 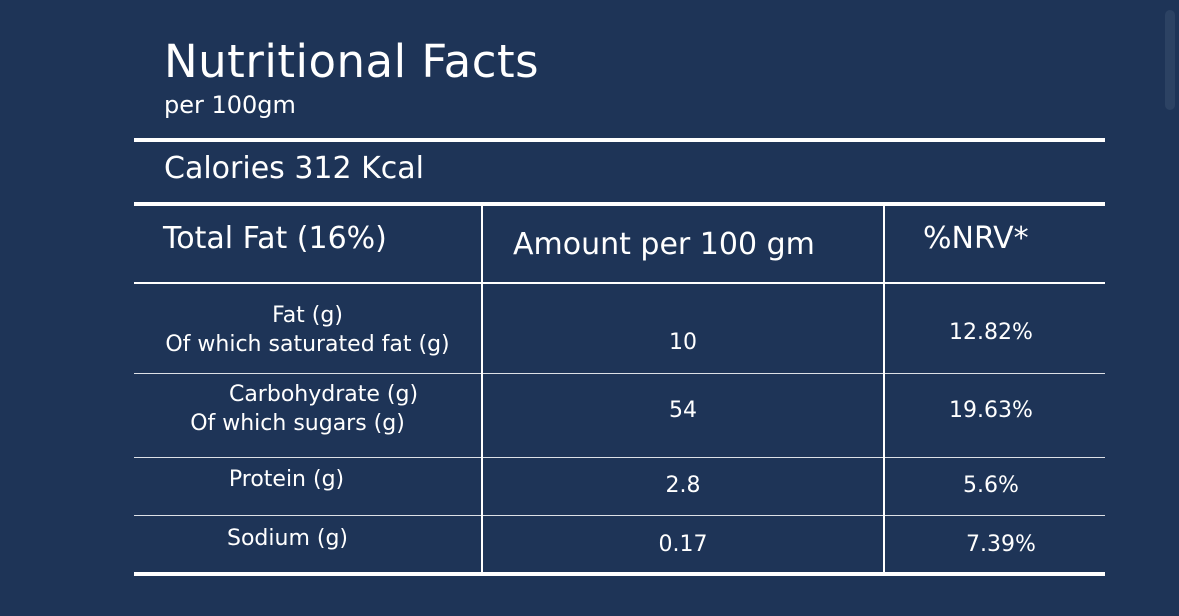 What do you see at coordinates (275, 238) in the screenshot?
I see `column-header-total-fat: Total Fat (16%)` at bounding box center [275, 238].